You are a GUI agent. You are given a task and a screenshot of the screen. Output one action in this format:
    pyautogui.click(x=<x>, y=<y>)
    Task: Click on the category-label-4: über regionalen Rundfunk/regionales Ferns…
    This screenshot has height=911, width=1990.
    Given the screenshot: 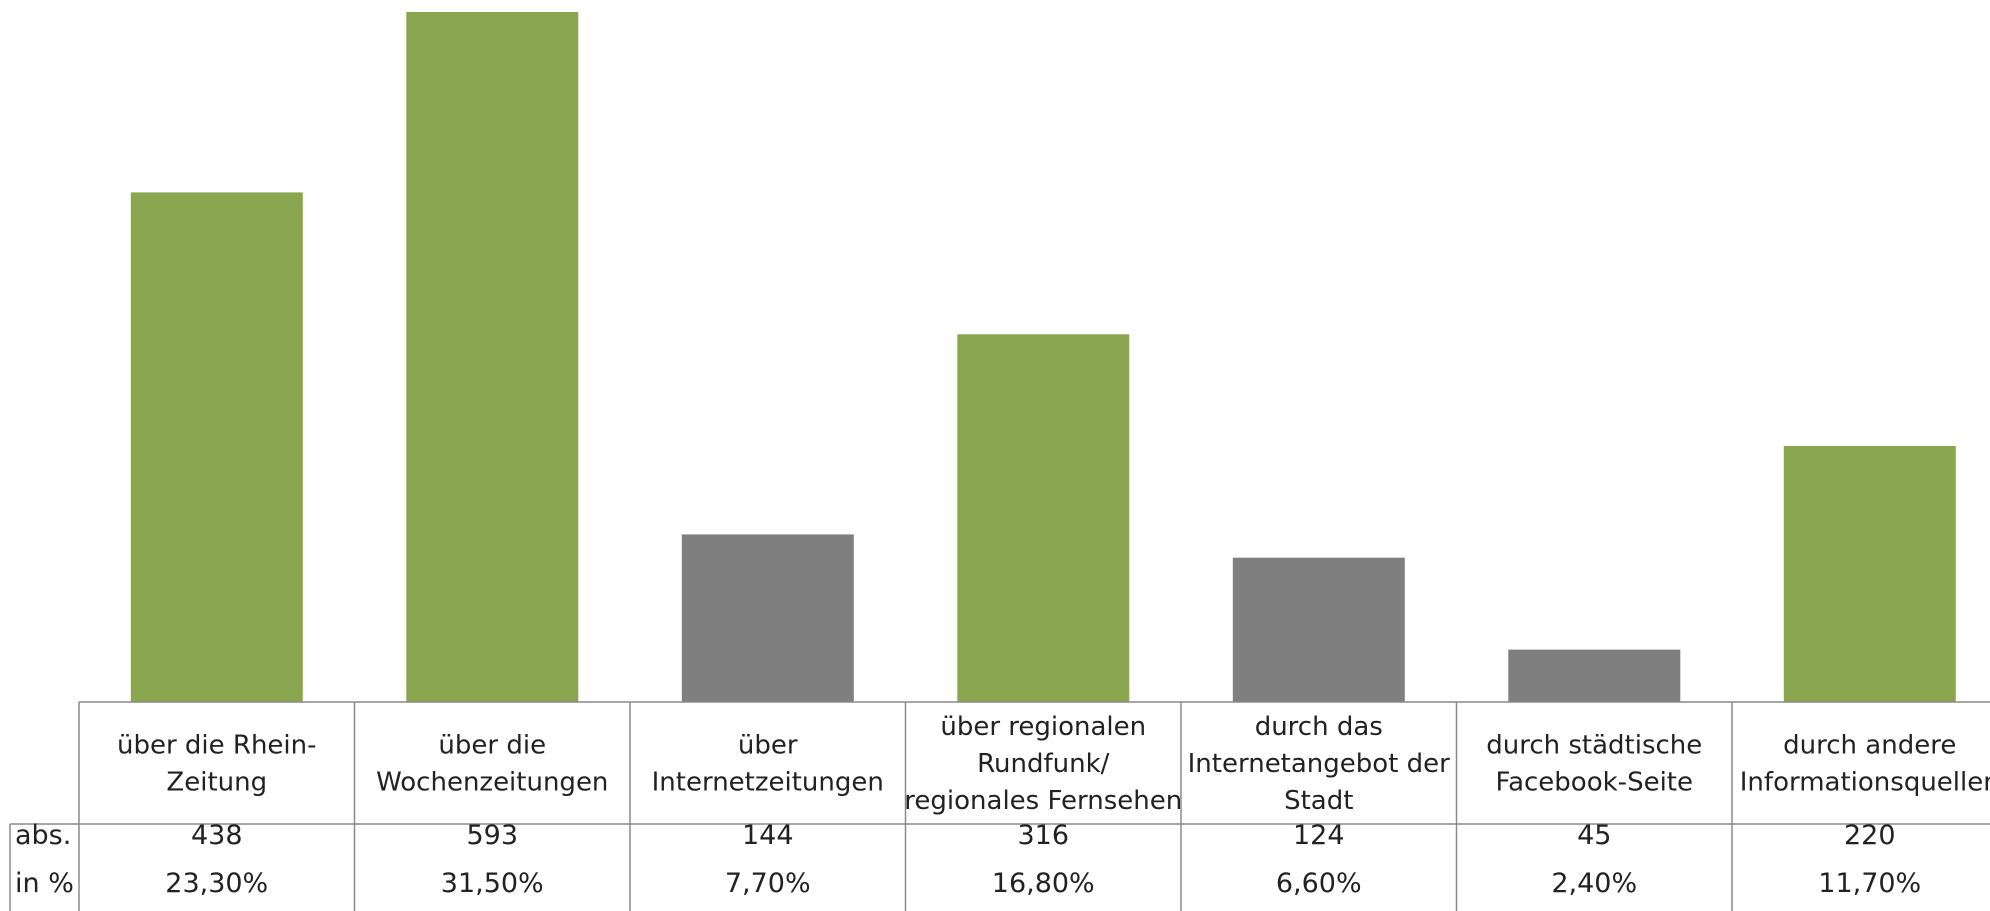 What is the action you would take?
    pyautogui.click(x=1043, y=764)
    